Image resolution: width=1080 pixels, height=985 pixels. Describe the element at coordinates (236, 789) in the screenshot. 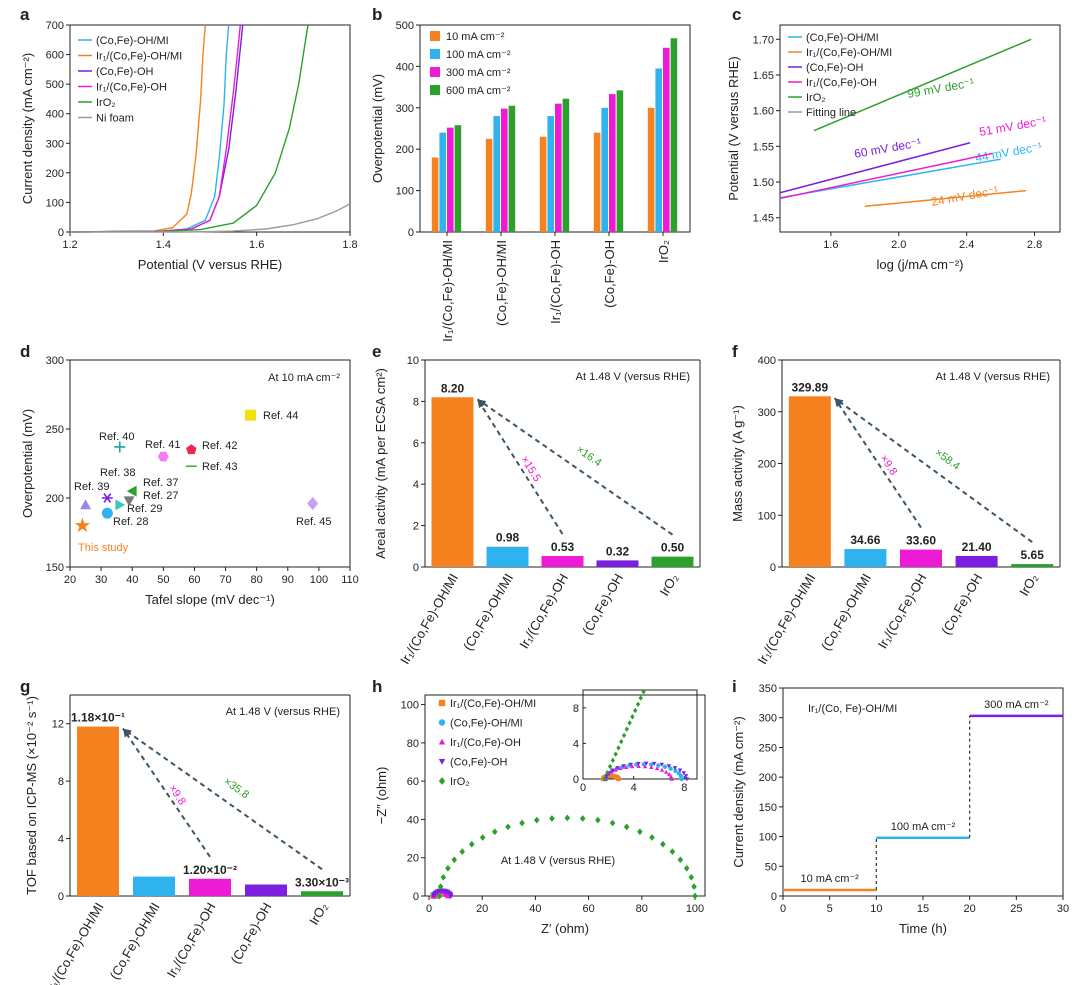

I see `ratio-label: ×35.8` at that location.